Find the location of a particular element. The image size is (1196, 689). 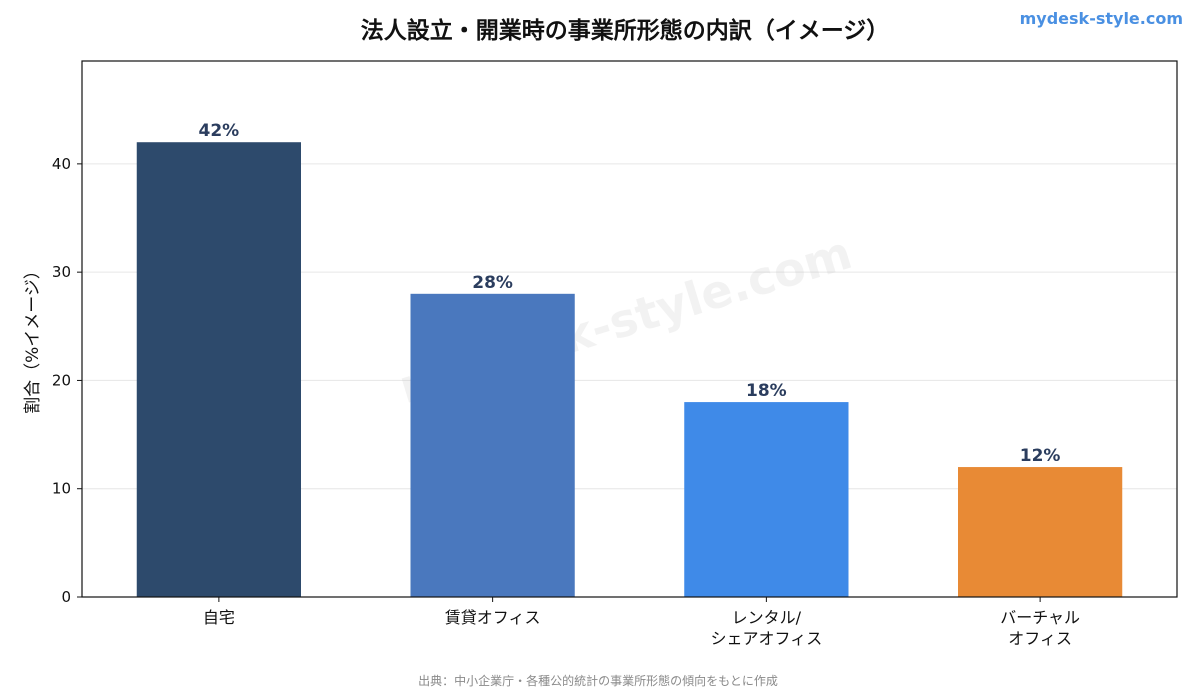

y-axis-ticks: 0 10 20 30 40 is located at coordinates (67, 380).